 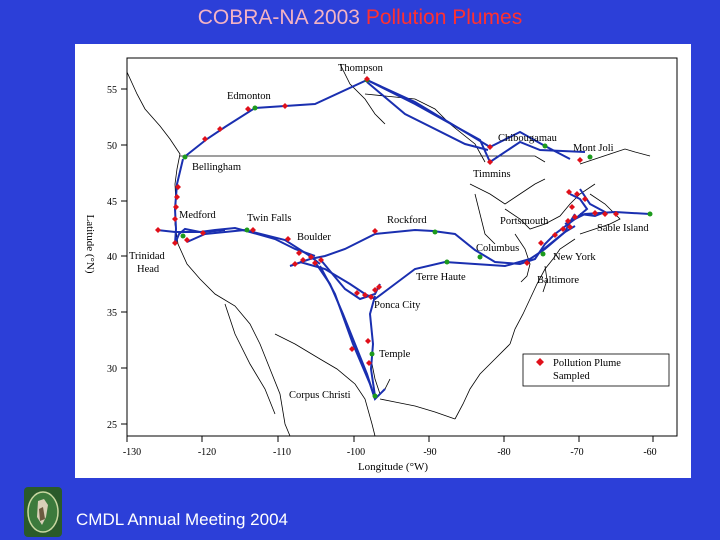 What do you see at coordinates (576, 452) in the screenshot?
I see `x-tick-label: -70` at bounding box center [576, 452].